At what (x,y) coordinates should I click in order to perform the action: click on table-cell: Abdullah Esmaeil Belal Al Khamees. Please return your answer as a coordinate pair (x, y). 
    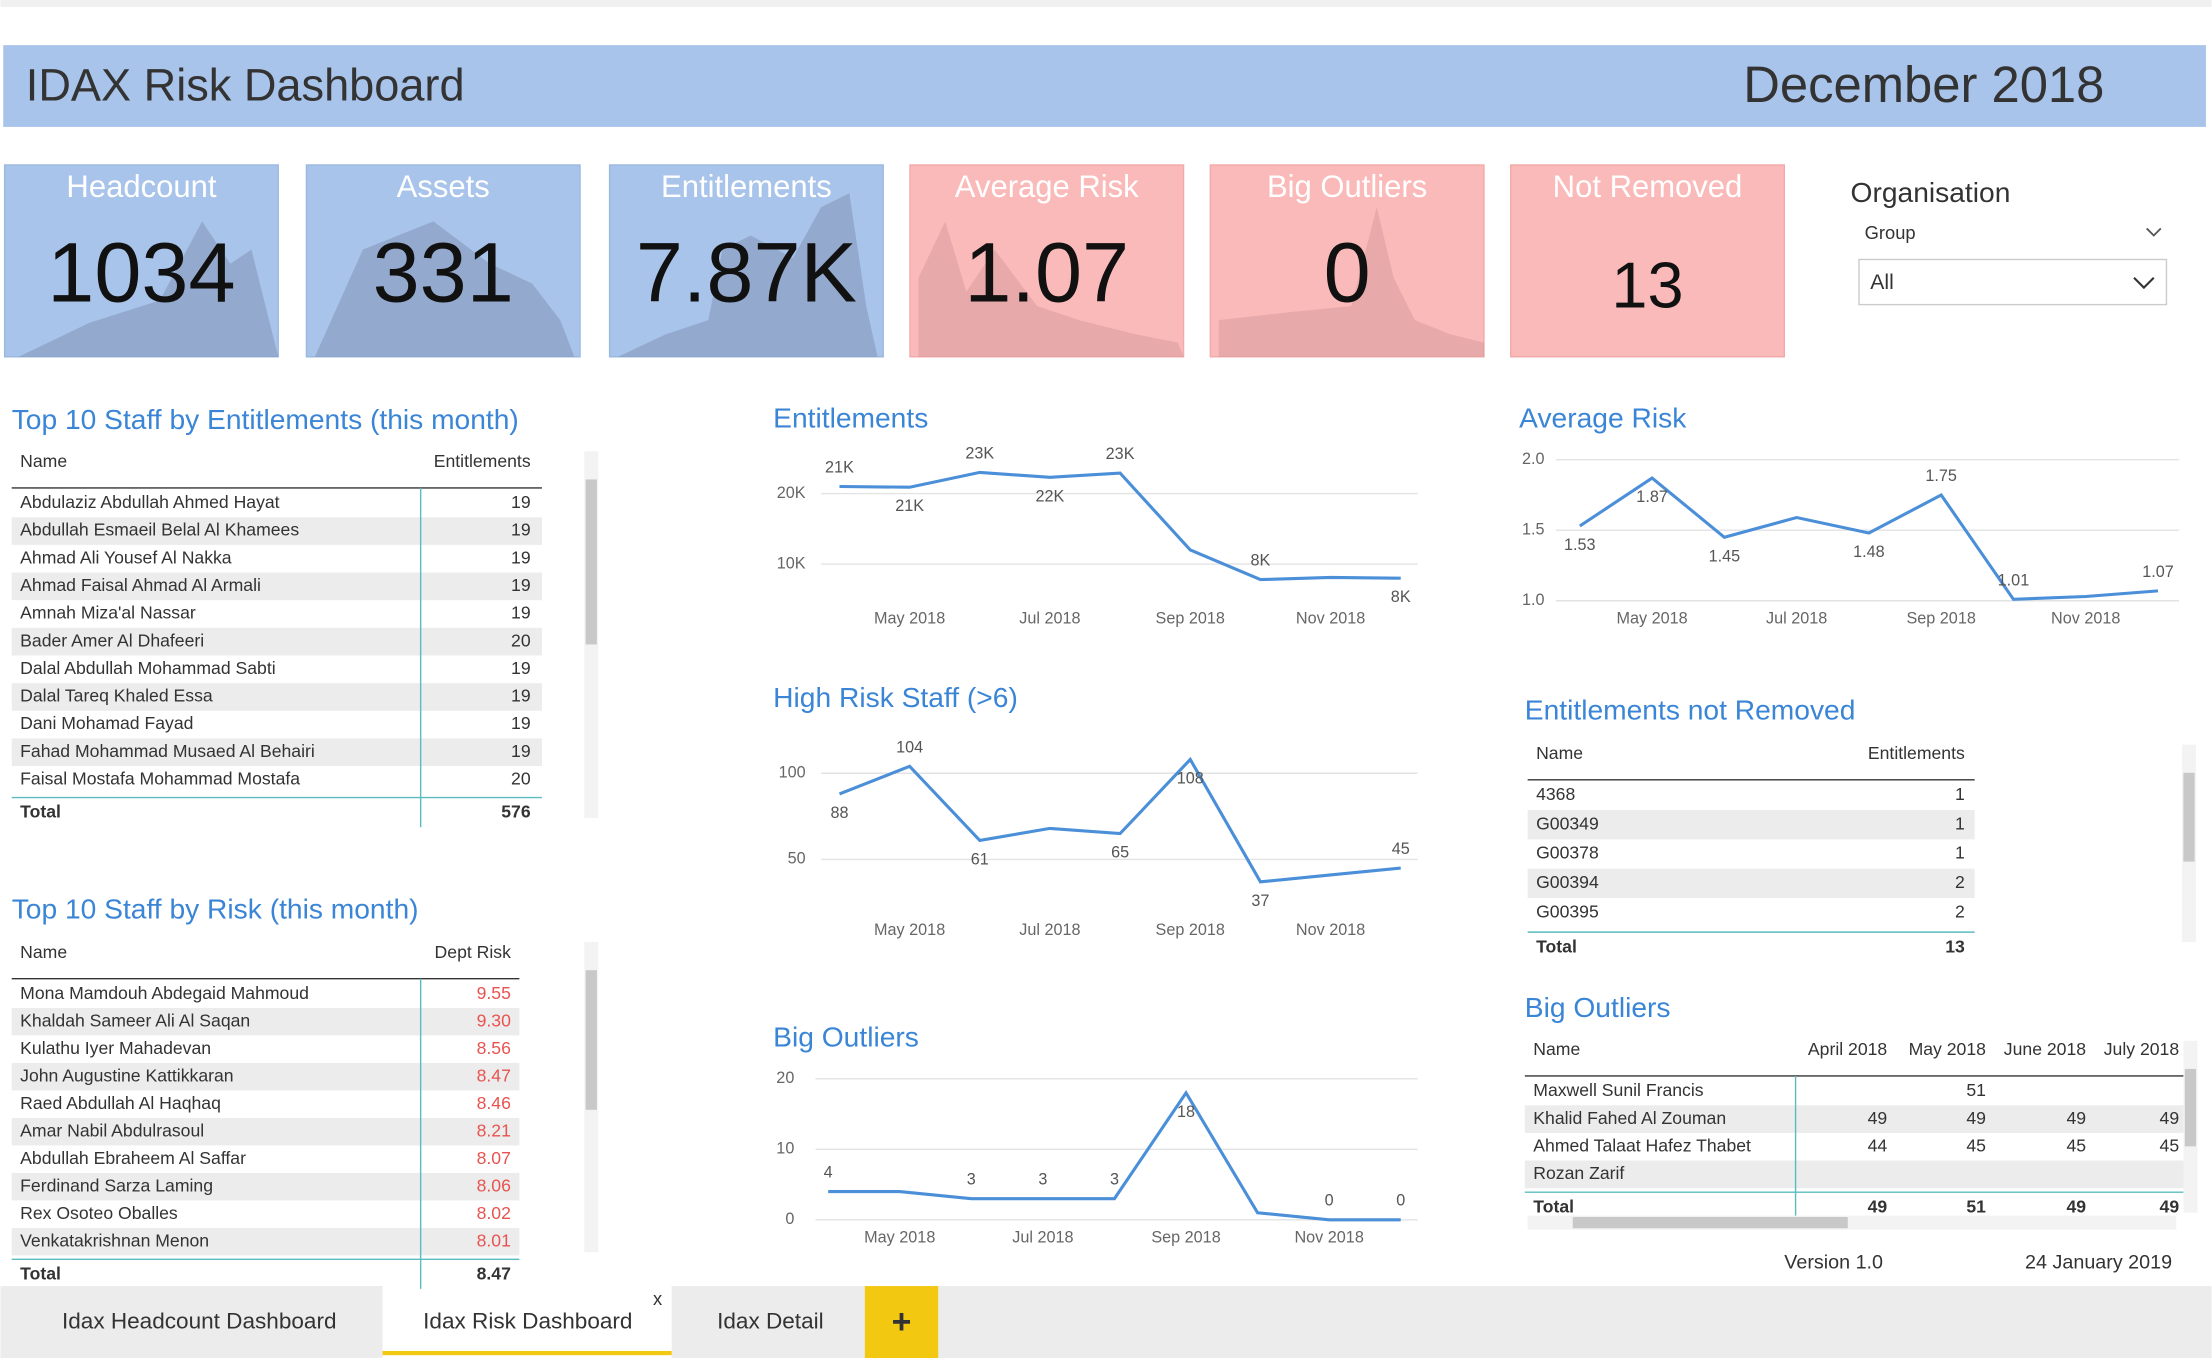
    Looking at the image, I should click on (159, 530).